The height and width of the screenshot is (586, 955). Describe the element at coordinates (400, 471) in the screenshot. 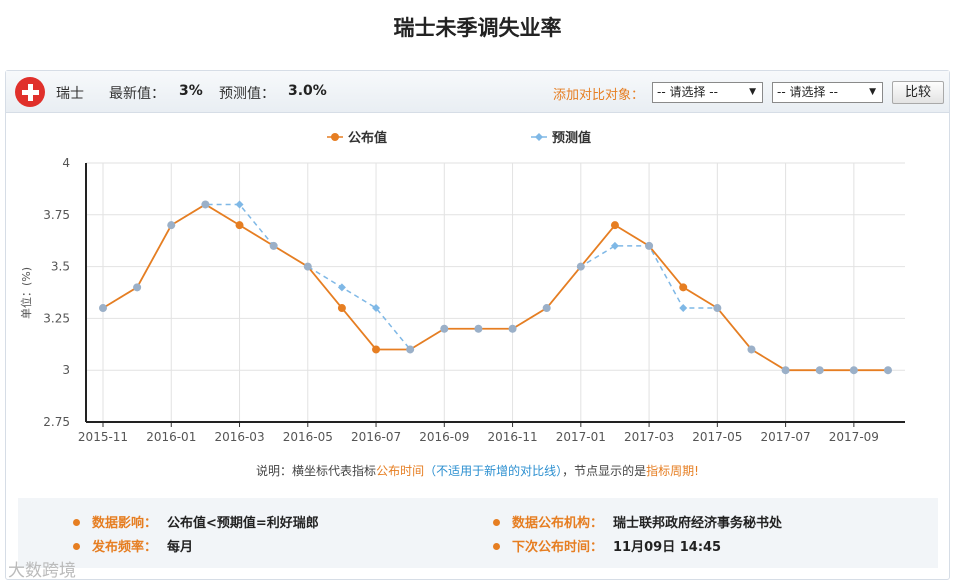

I see `note-part-2: 公布时间` at that location.